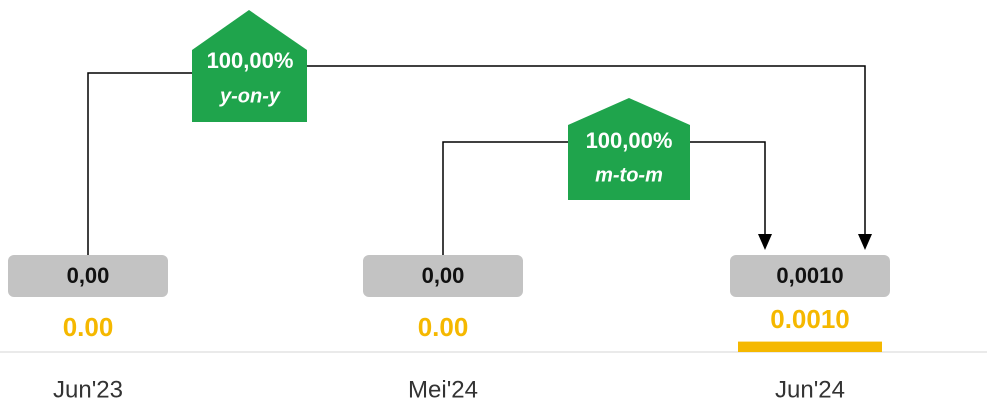 This screenshot has width=987, height=413. Describe the element at coordinates (810, 346) in the screenshot. I see `bar` at that location.